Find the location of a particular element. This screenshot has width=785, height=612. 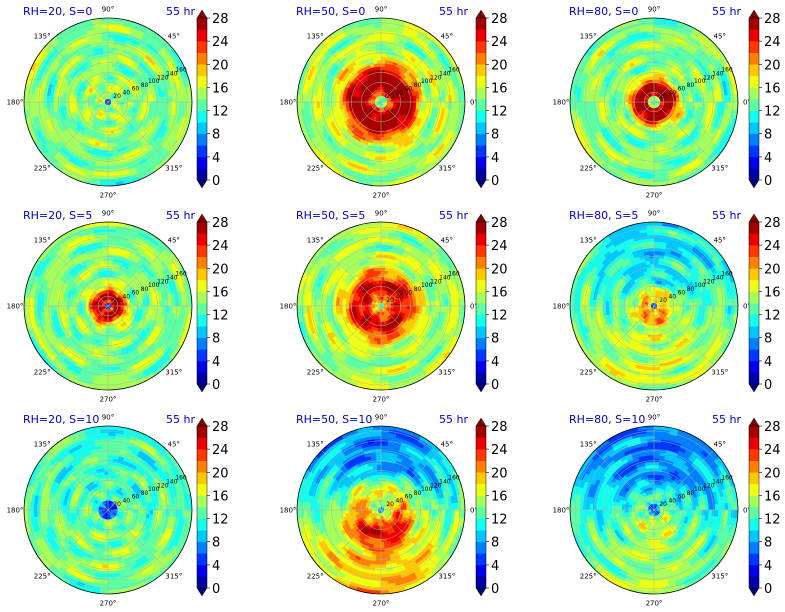

colorbar-tick-label: 24 is located at coordinates (499, 42).